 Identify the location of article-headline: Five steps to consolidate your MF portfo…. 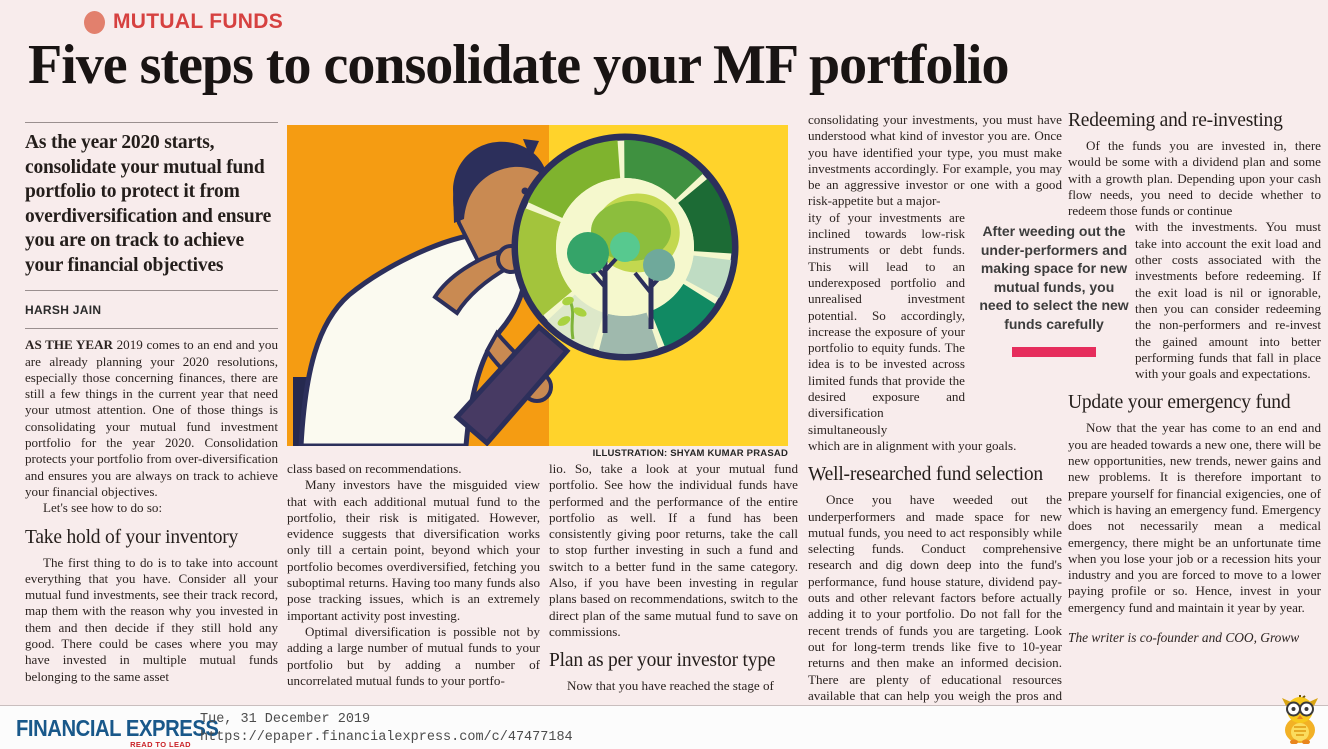
(518, 65).